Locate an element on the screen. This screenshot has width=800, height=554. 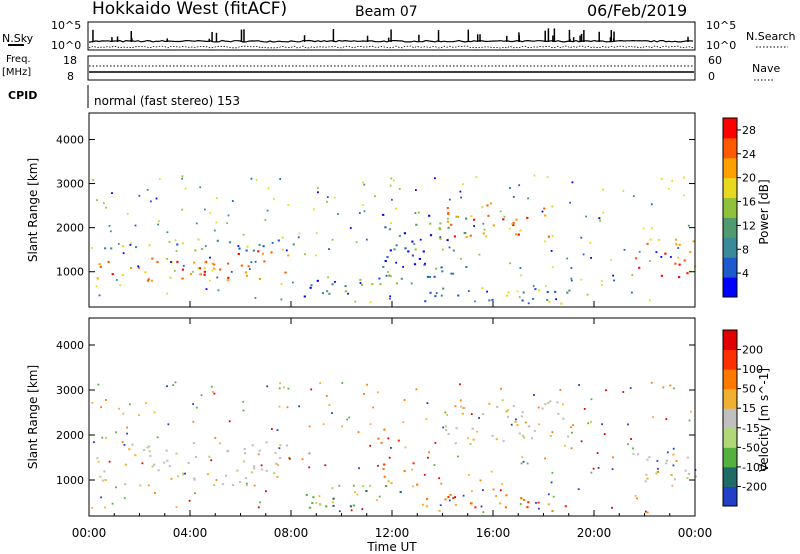
colorbar-tick-label: -50 is located at coordinates (751, 447).